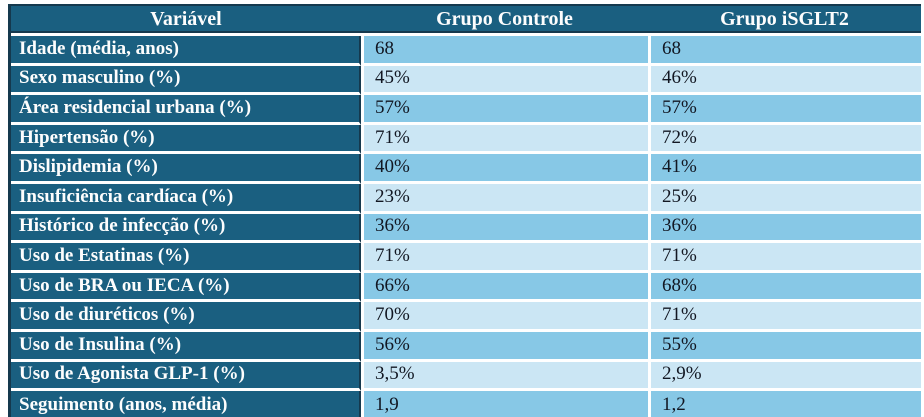 This screenshot has height=417, width=924. I want to click on cell-controle: 68, so click(504, 51).